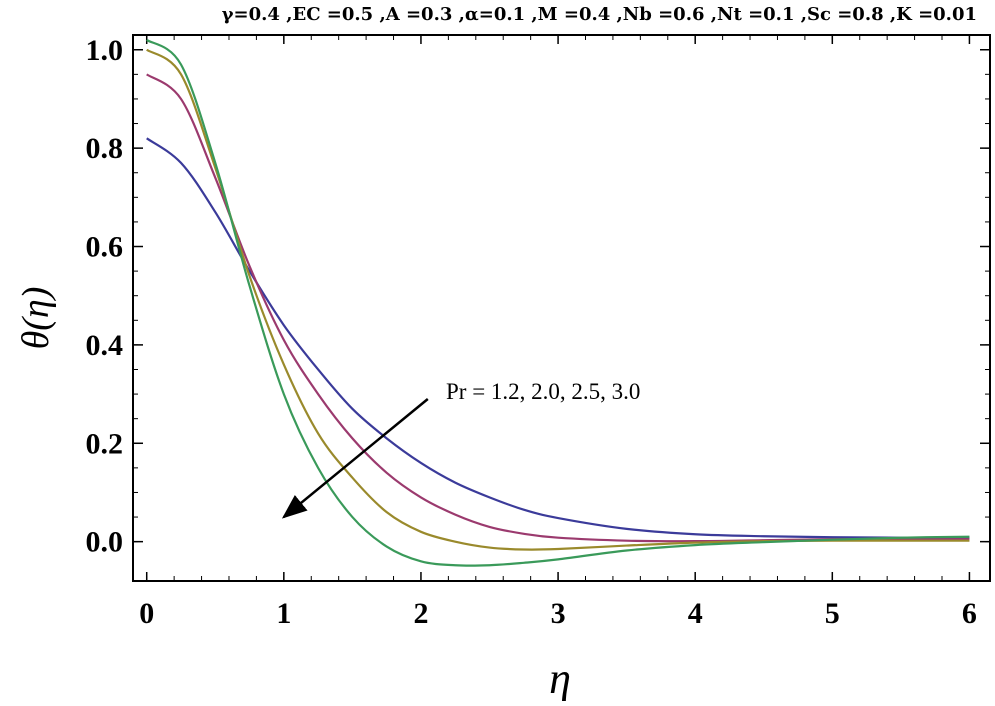  I want to click on y-tick-label: 0.8, so click(105, 148).